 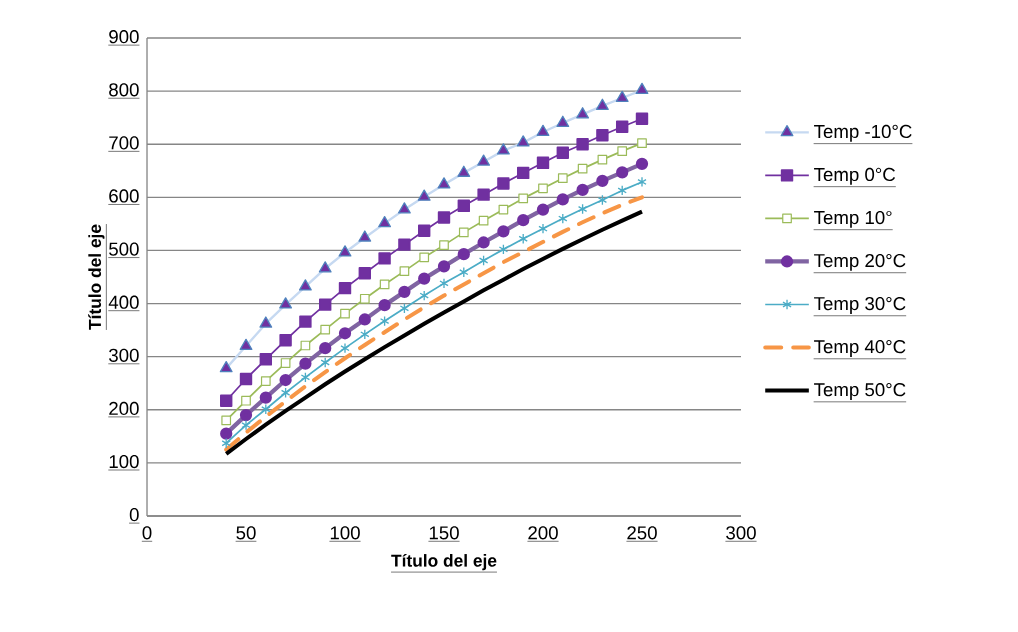 I want to click on x-tick-label: 250, so click(x=642, y=533).